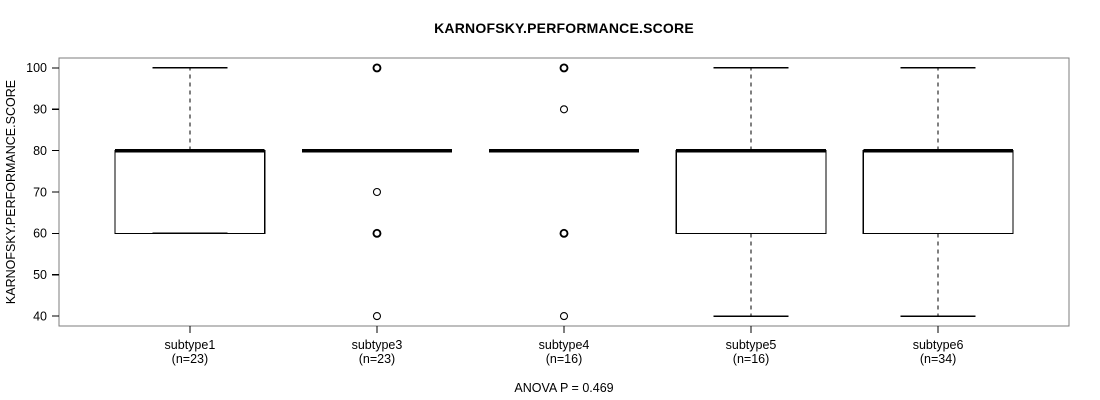 This screenshot has height=400, width=1100. Describe the element at coordinates (564, 388) in the screenshot. I see `anova-p-footnote: ANOVA P = 0.469` at that location.